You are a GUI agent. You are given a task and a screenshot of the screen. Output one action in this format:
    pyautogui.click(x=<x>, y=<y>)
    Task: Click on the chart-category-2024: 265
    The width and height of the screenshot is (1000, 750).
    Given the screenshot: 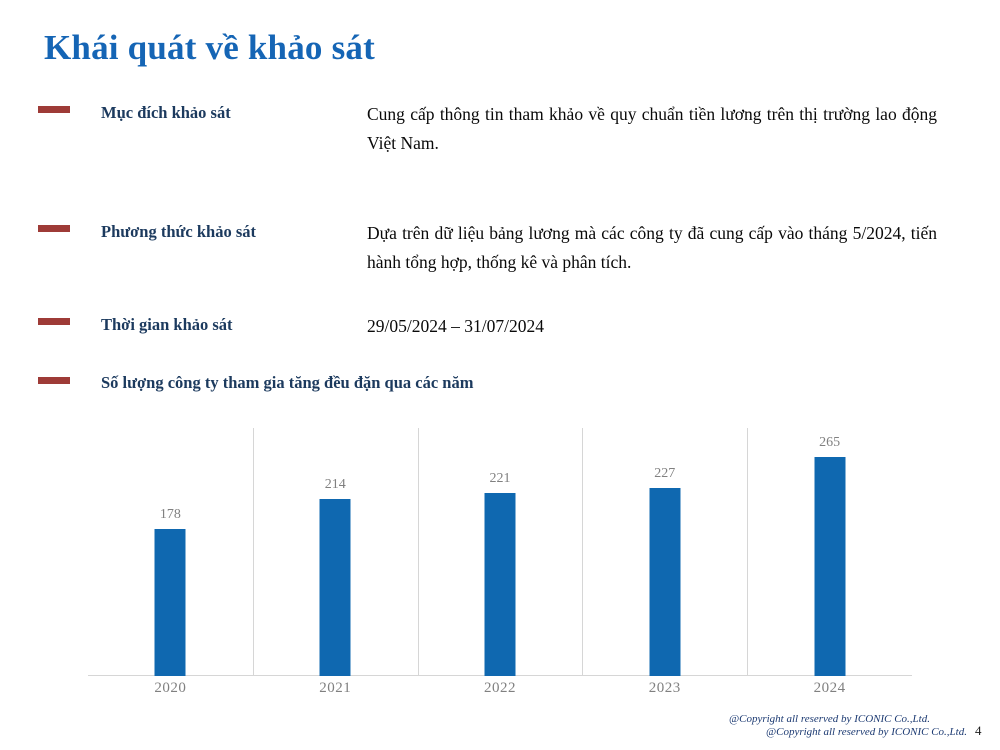 What is the action you would take?
    pyautogui.click(x=829, y=552)
    